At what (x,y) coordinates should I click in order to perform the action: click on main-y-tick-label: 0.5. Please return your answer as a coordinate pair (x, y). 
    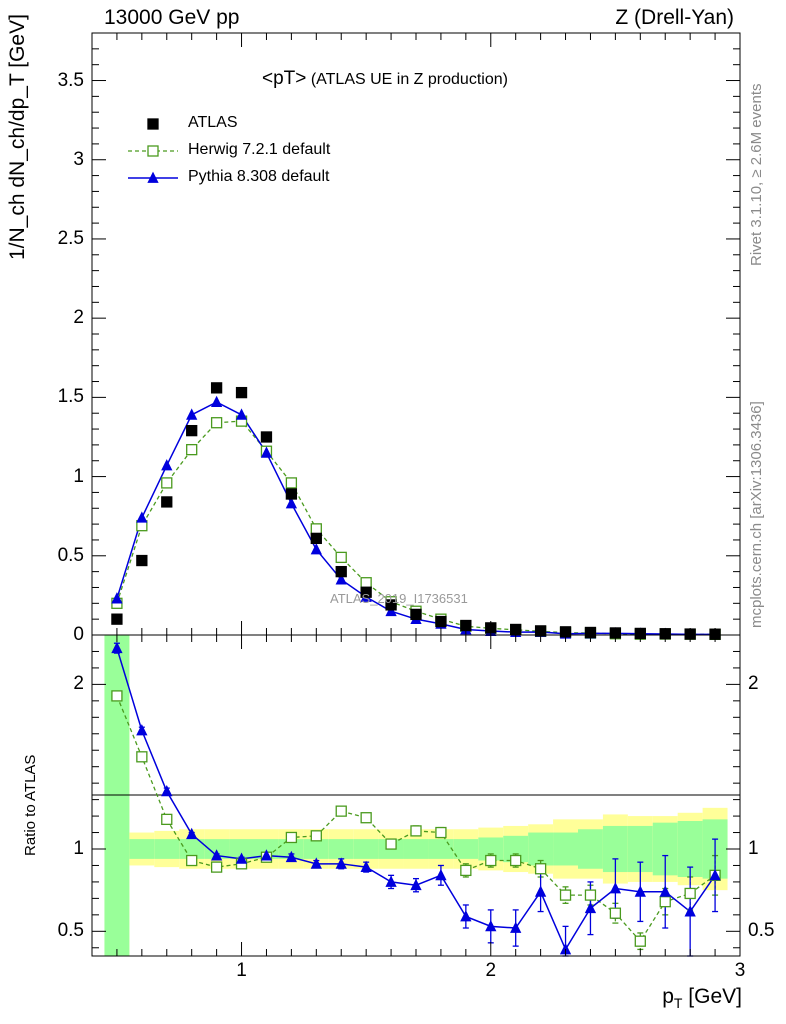
    Looking at the image, I should click on (70, 555).